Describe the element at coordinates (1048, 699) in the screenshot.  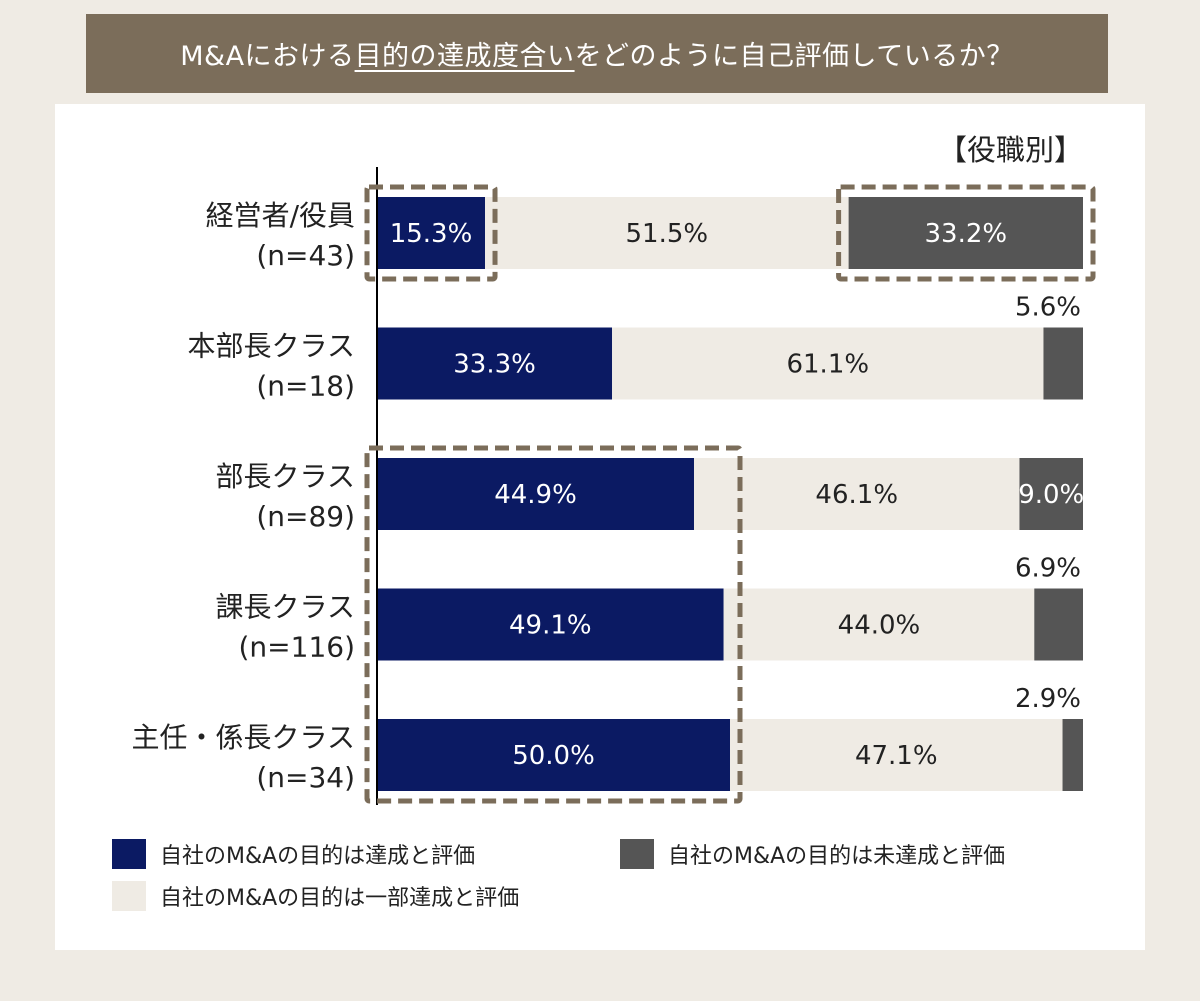
I see `data-label-r4-s2: 2.9%` at that location.